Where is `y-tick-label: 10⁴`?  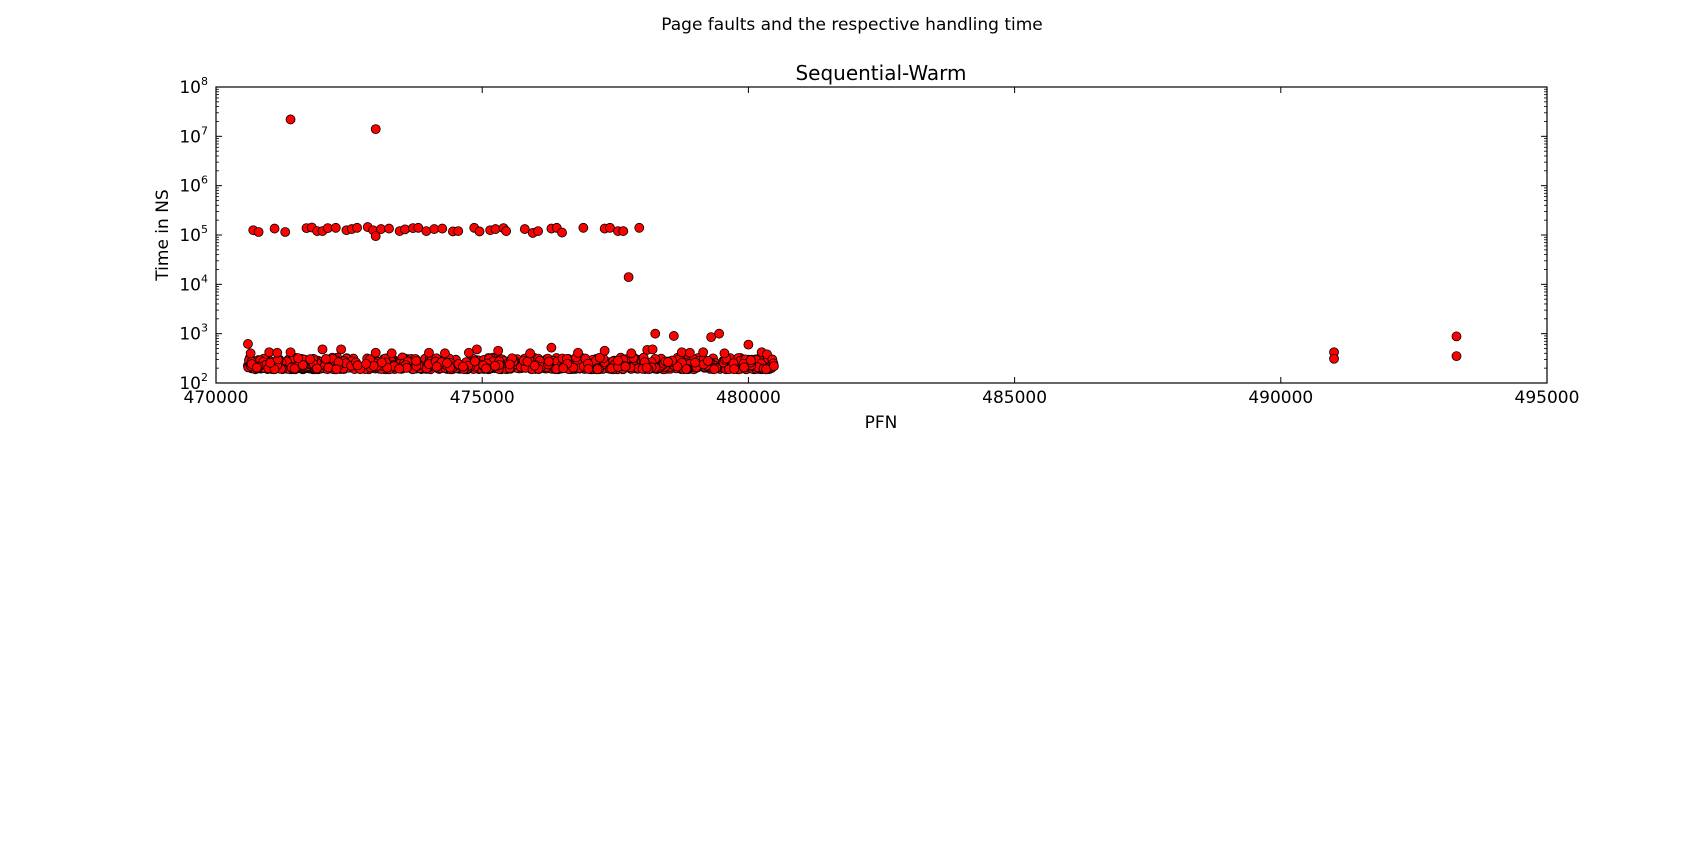 y-tick-label: 10⁴ is located at coordinates (193, 283).